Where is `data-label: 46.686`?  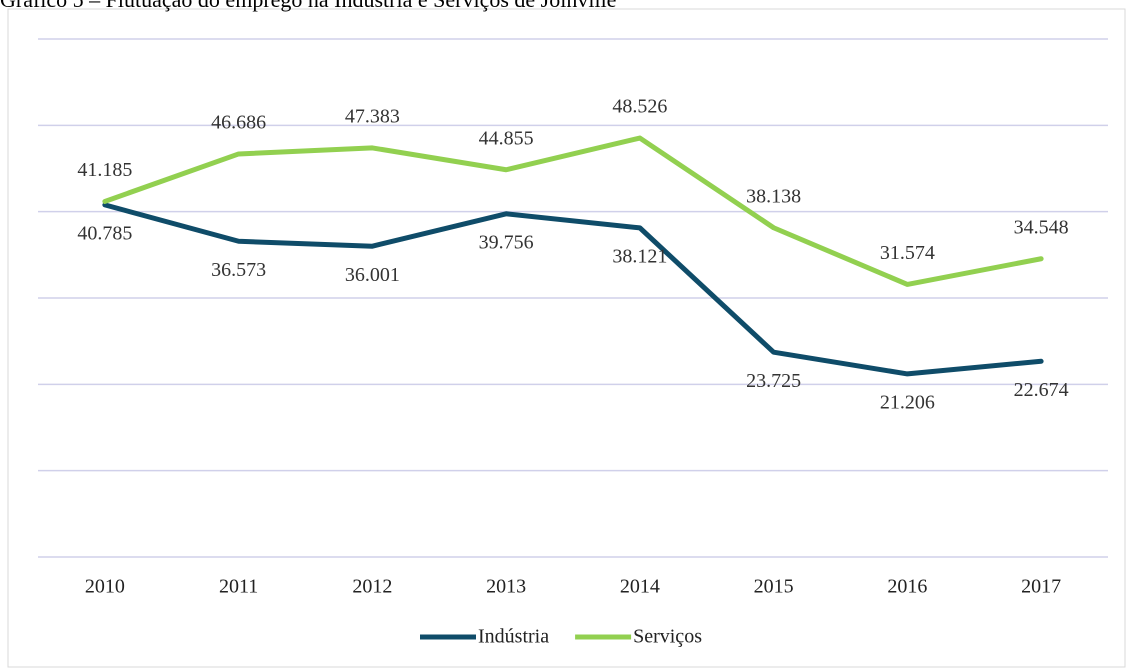 data-label: 46.686 is located at coordinates (238, 123).